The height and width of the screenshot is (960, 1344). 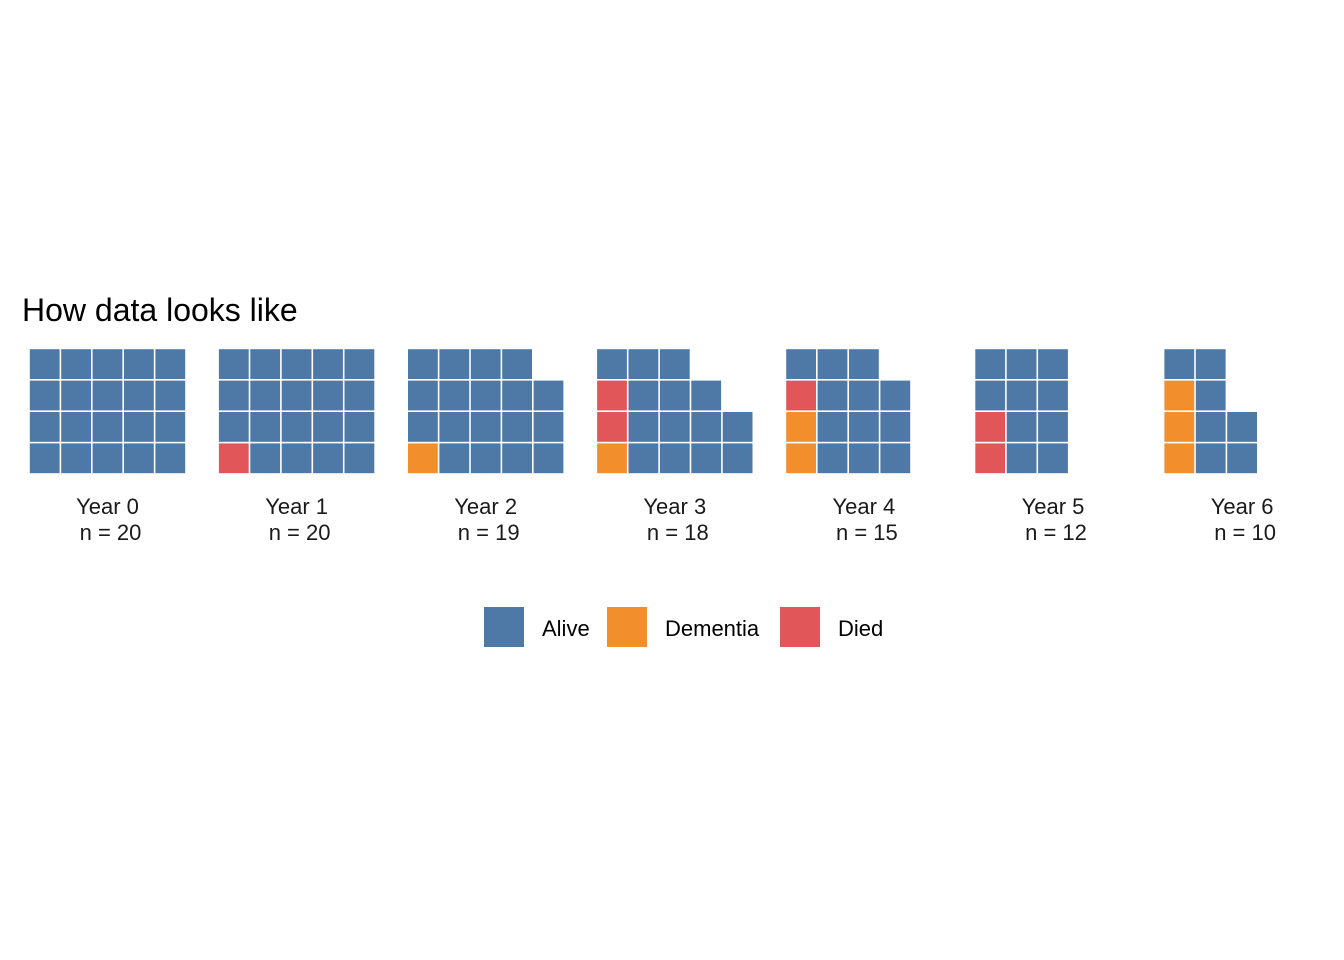 I want to click on legend-swatch-died, so click(x=800, y=627).